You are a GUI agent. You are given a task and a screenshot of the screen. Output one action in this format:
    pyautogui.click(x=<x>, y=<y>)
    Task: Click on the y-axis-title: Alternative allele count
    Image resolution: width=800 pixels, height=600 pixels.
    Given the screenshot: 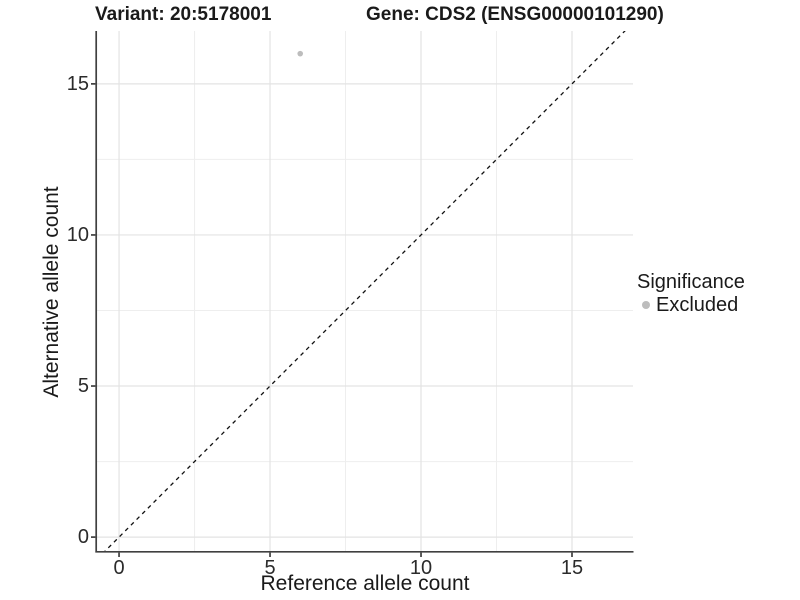 What is the action you would take?
    pyautogui.click(x=51, y=292)
    